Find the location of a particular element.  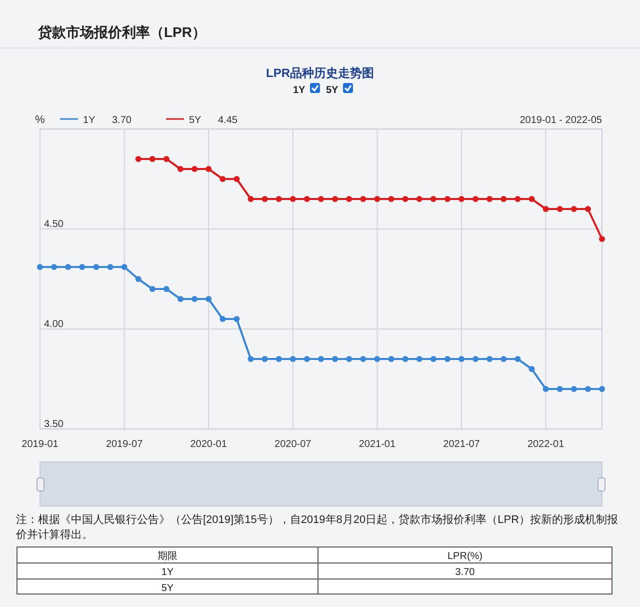

chart-title: 贷款市场报价利率（LPR） is located at coordinates (121, 32).